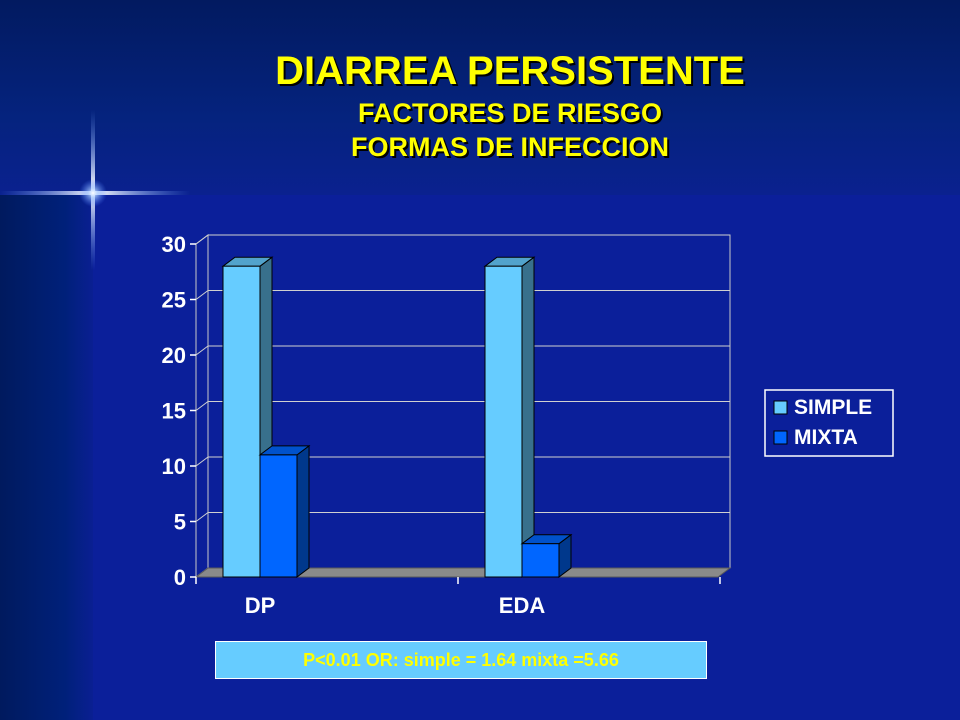 This screenshot has width=960, height=720. Describe the element at coordinates (522, 605) in the screenshot. I see `x-category-label: EDA` at that location.